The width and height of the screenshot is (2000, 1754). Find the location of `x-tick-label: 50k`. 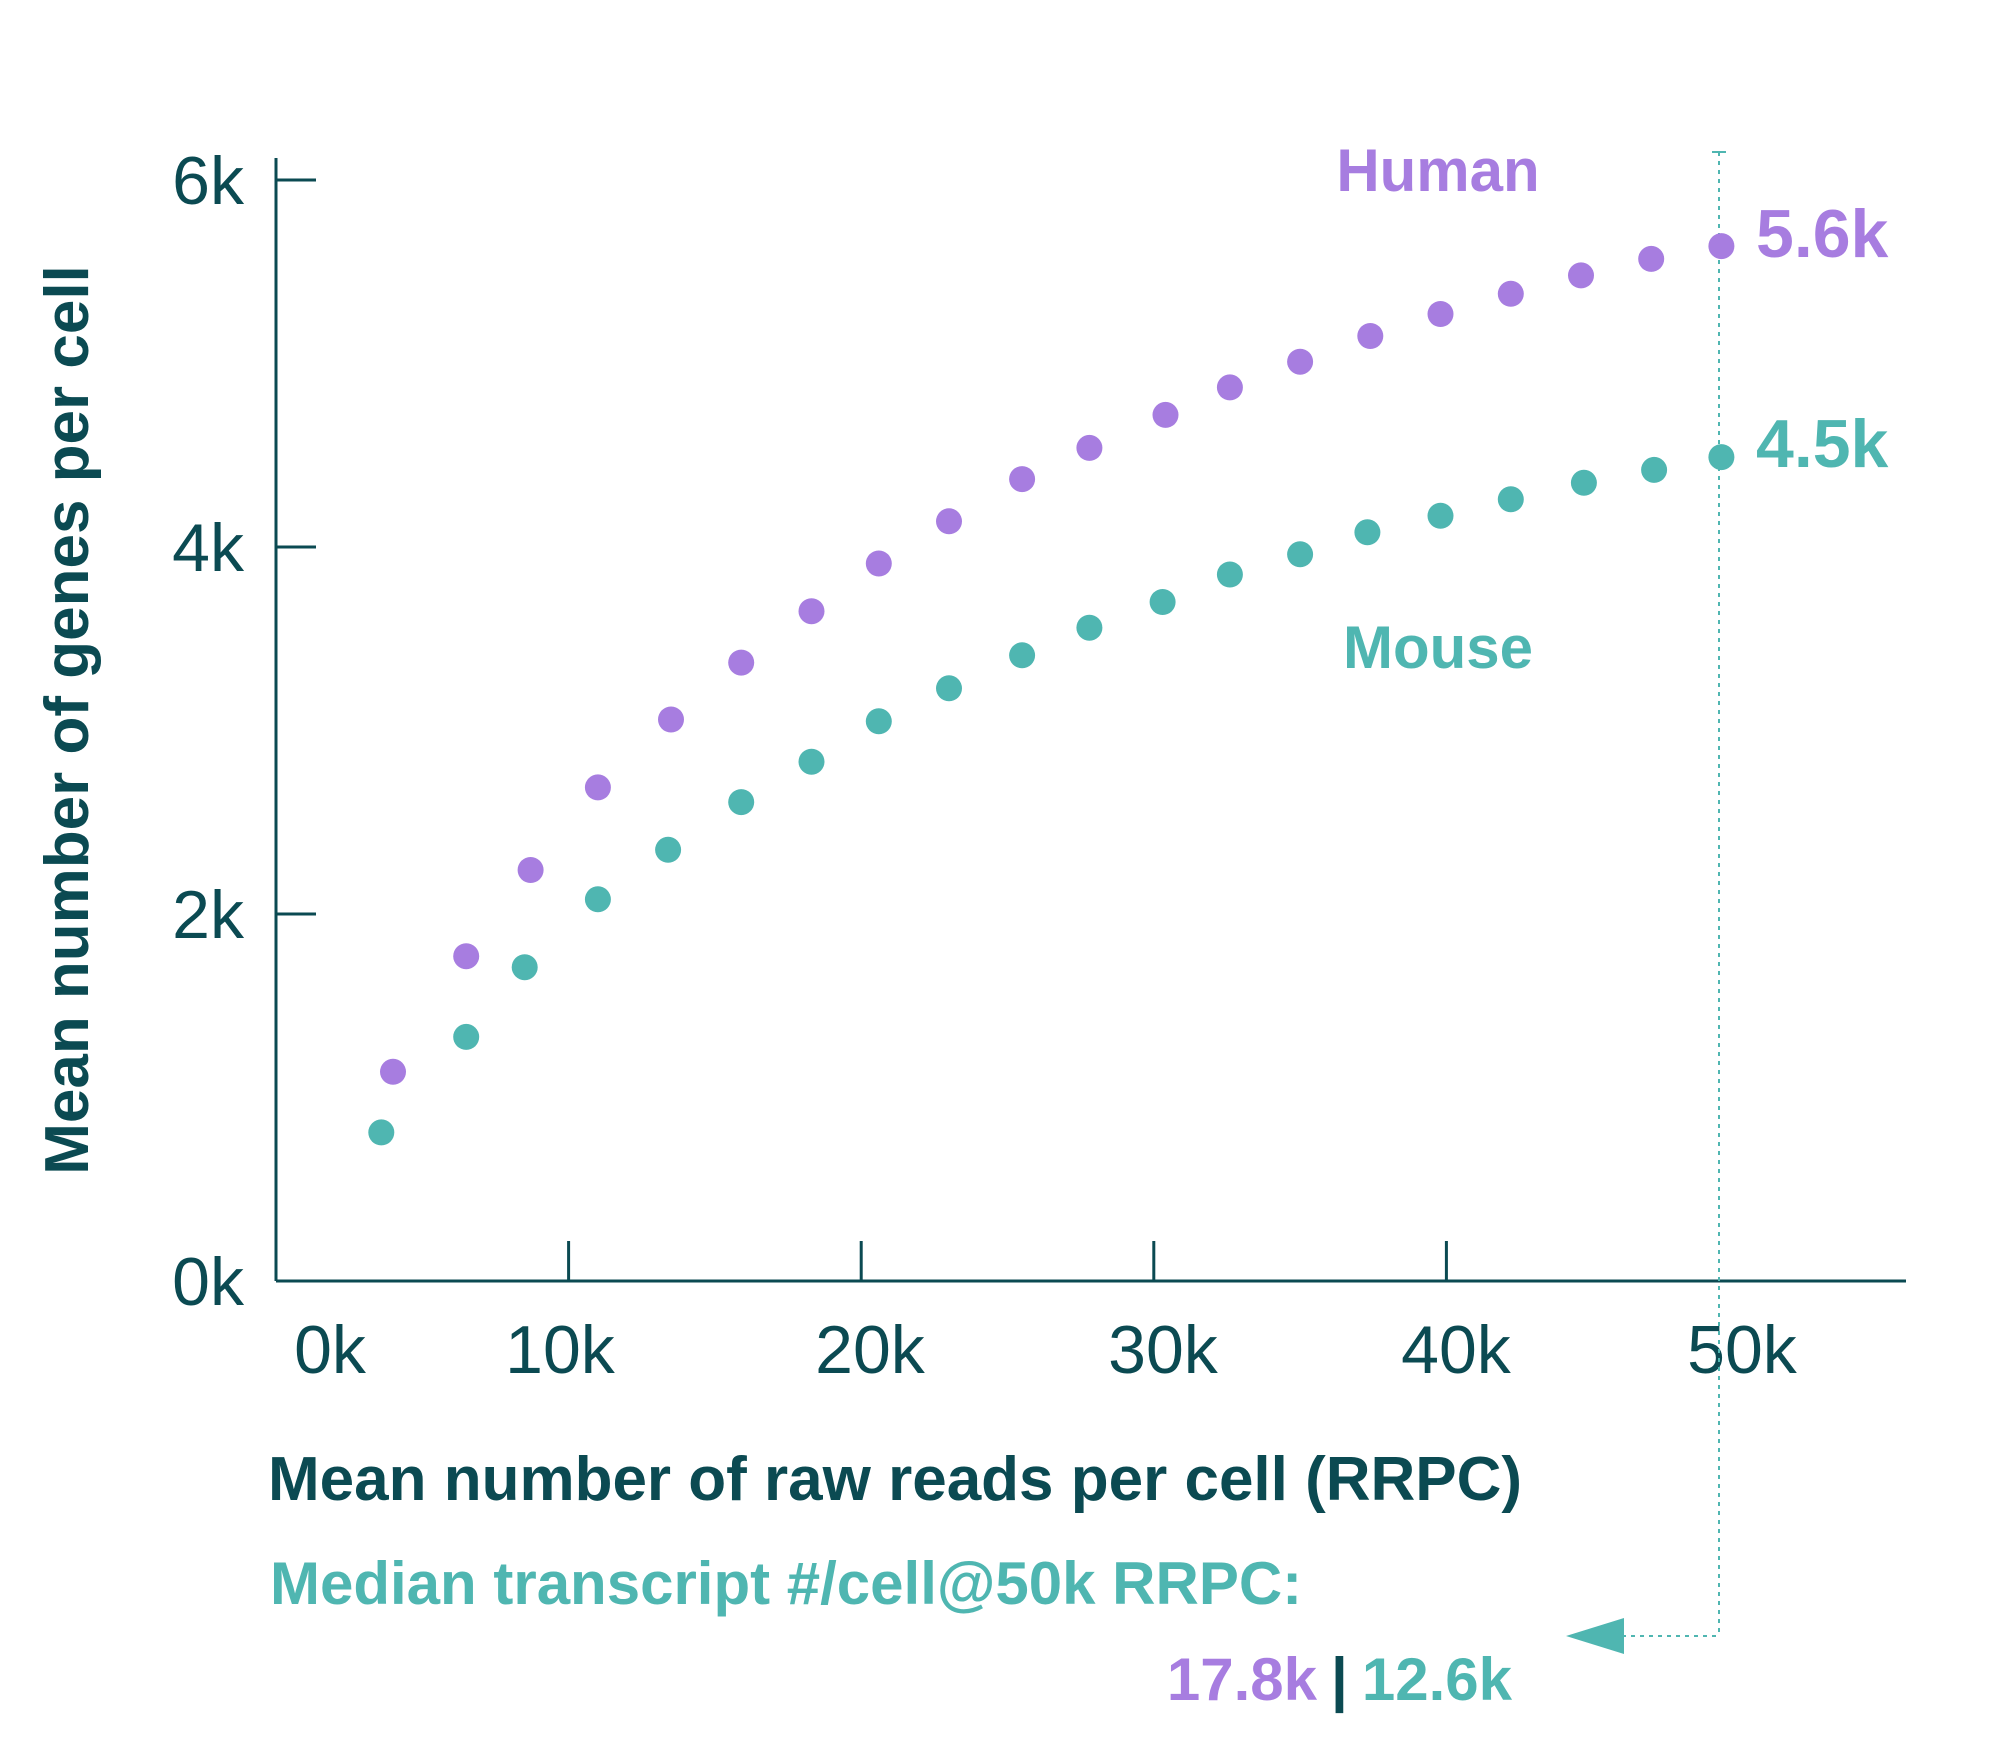

x-tick-label: 50k is located at coordinates (1742, 1350).